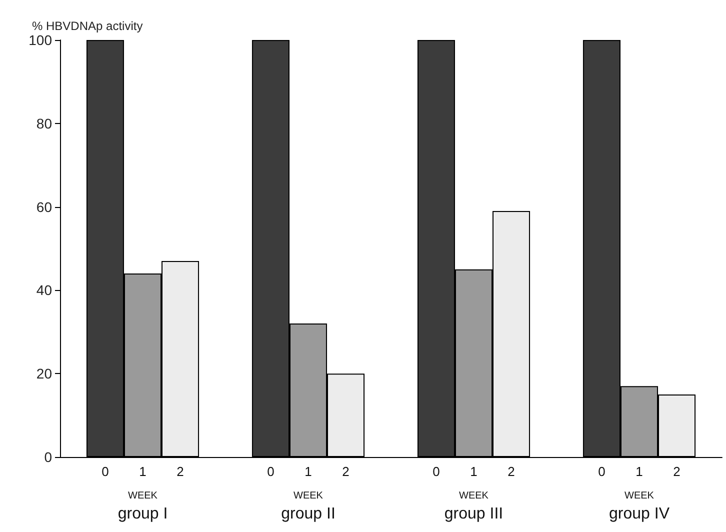 This screenshot has width=726, height=532. What do you see at coordinates (44, 290) in the screenshot?
I see `y-tick-label: 40` at bounding box center [44, 290].